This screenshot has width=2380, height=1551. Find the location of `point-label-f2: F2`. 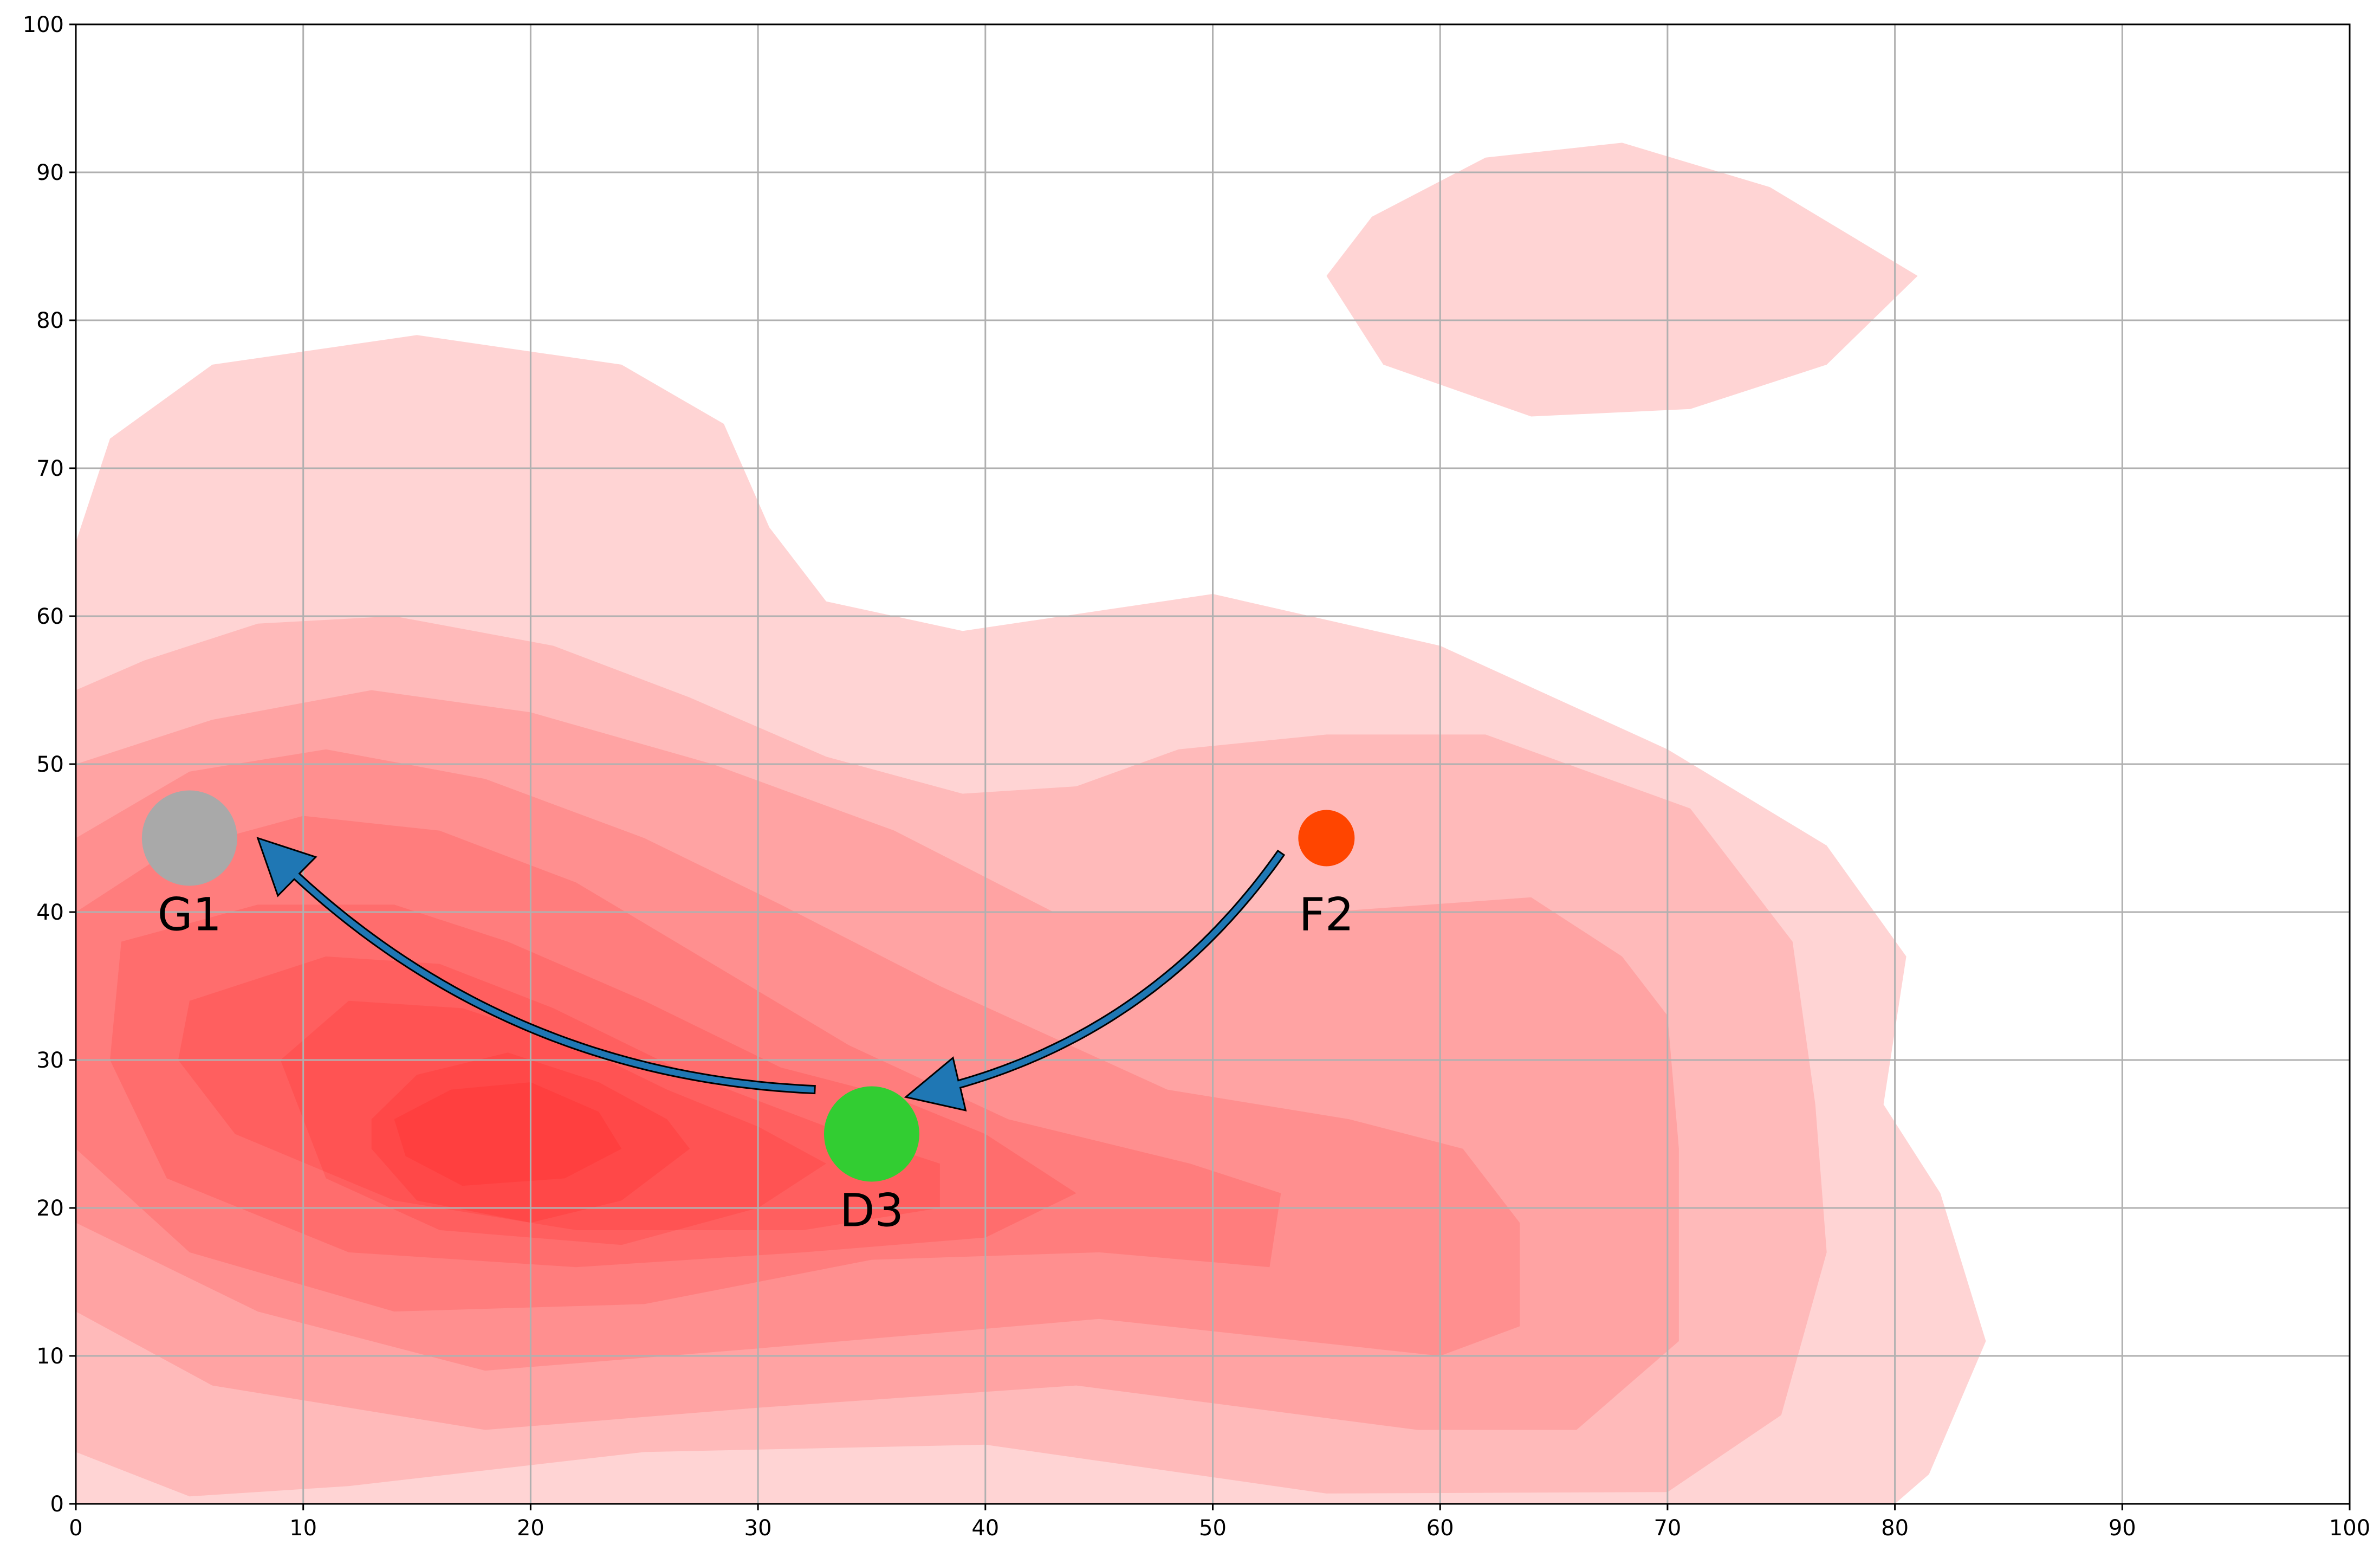

point-label-f2: F2 is located at coordinates (1326, 914).